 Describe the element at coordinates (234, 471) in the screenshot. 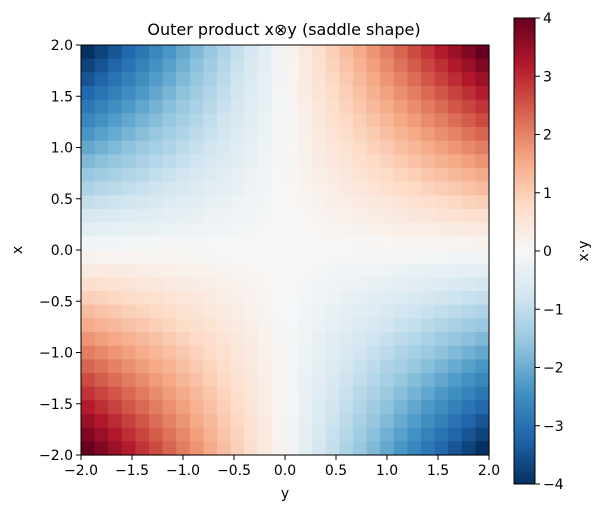

I see `x-tick-label: −0.5` at that location.